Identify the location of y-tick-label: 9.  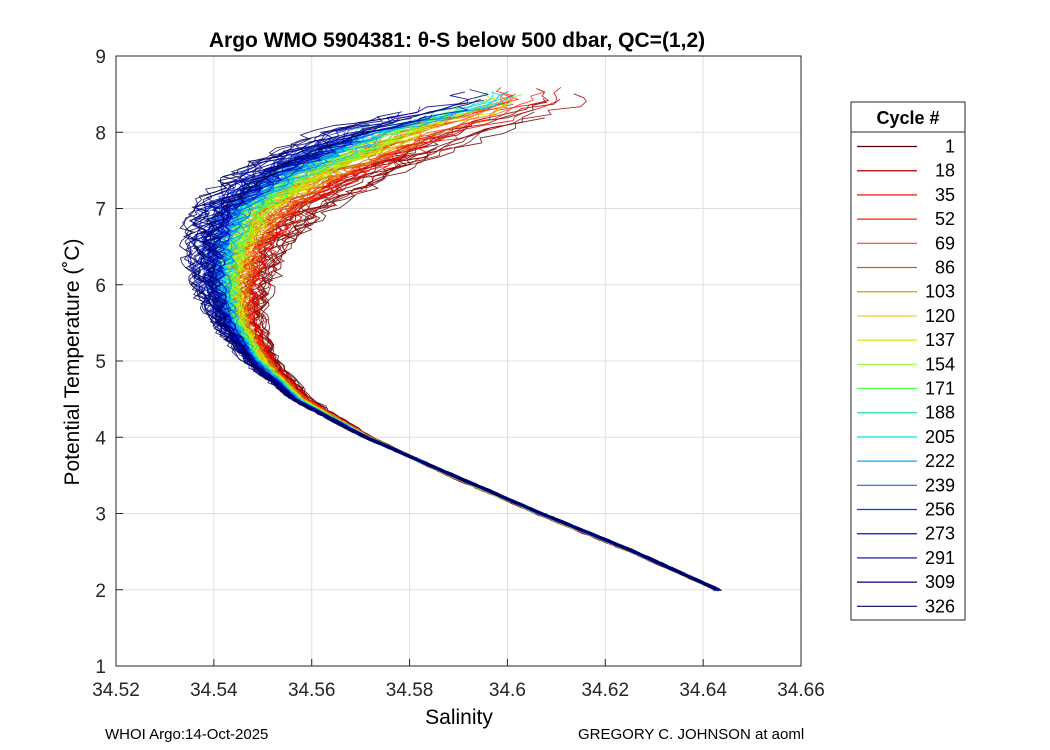
(100, 57).